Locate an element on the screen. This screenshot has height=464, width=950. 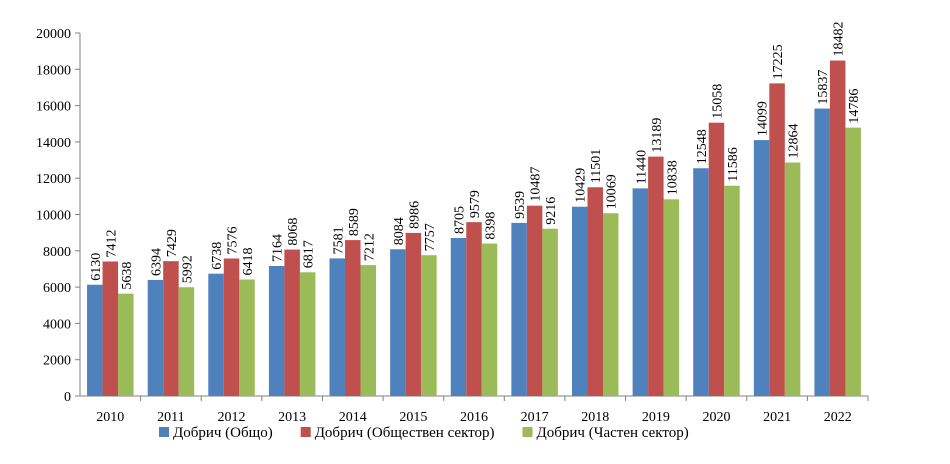
data-label: 11586 is located at coordinates (733, 164).